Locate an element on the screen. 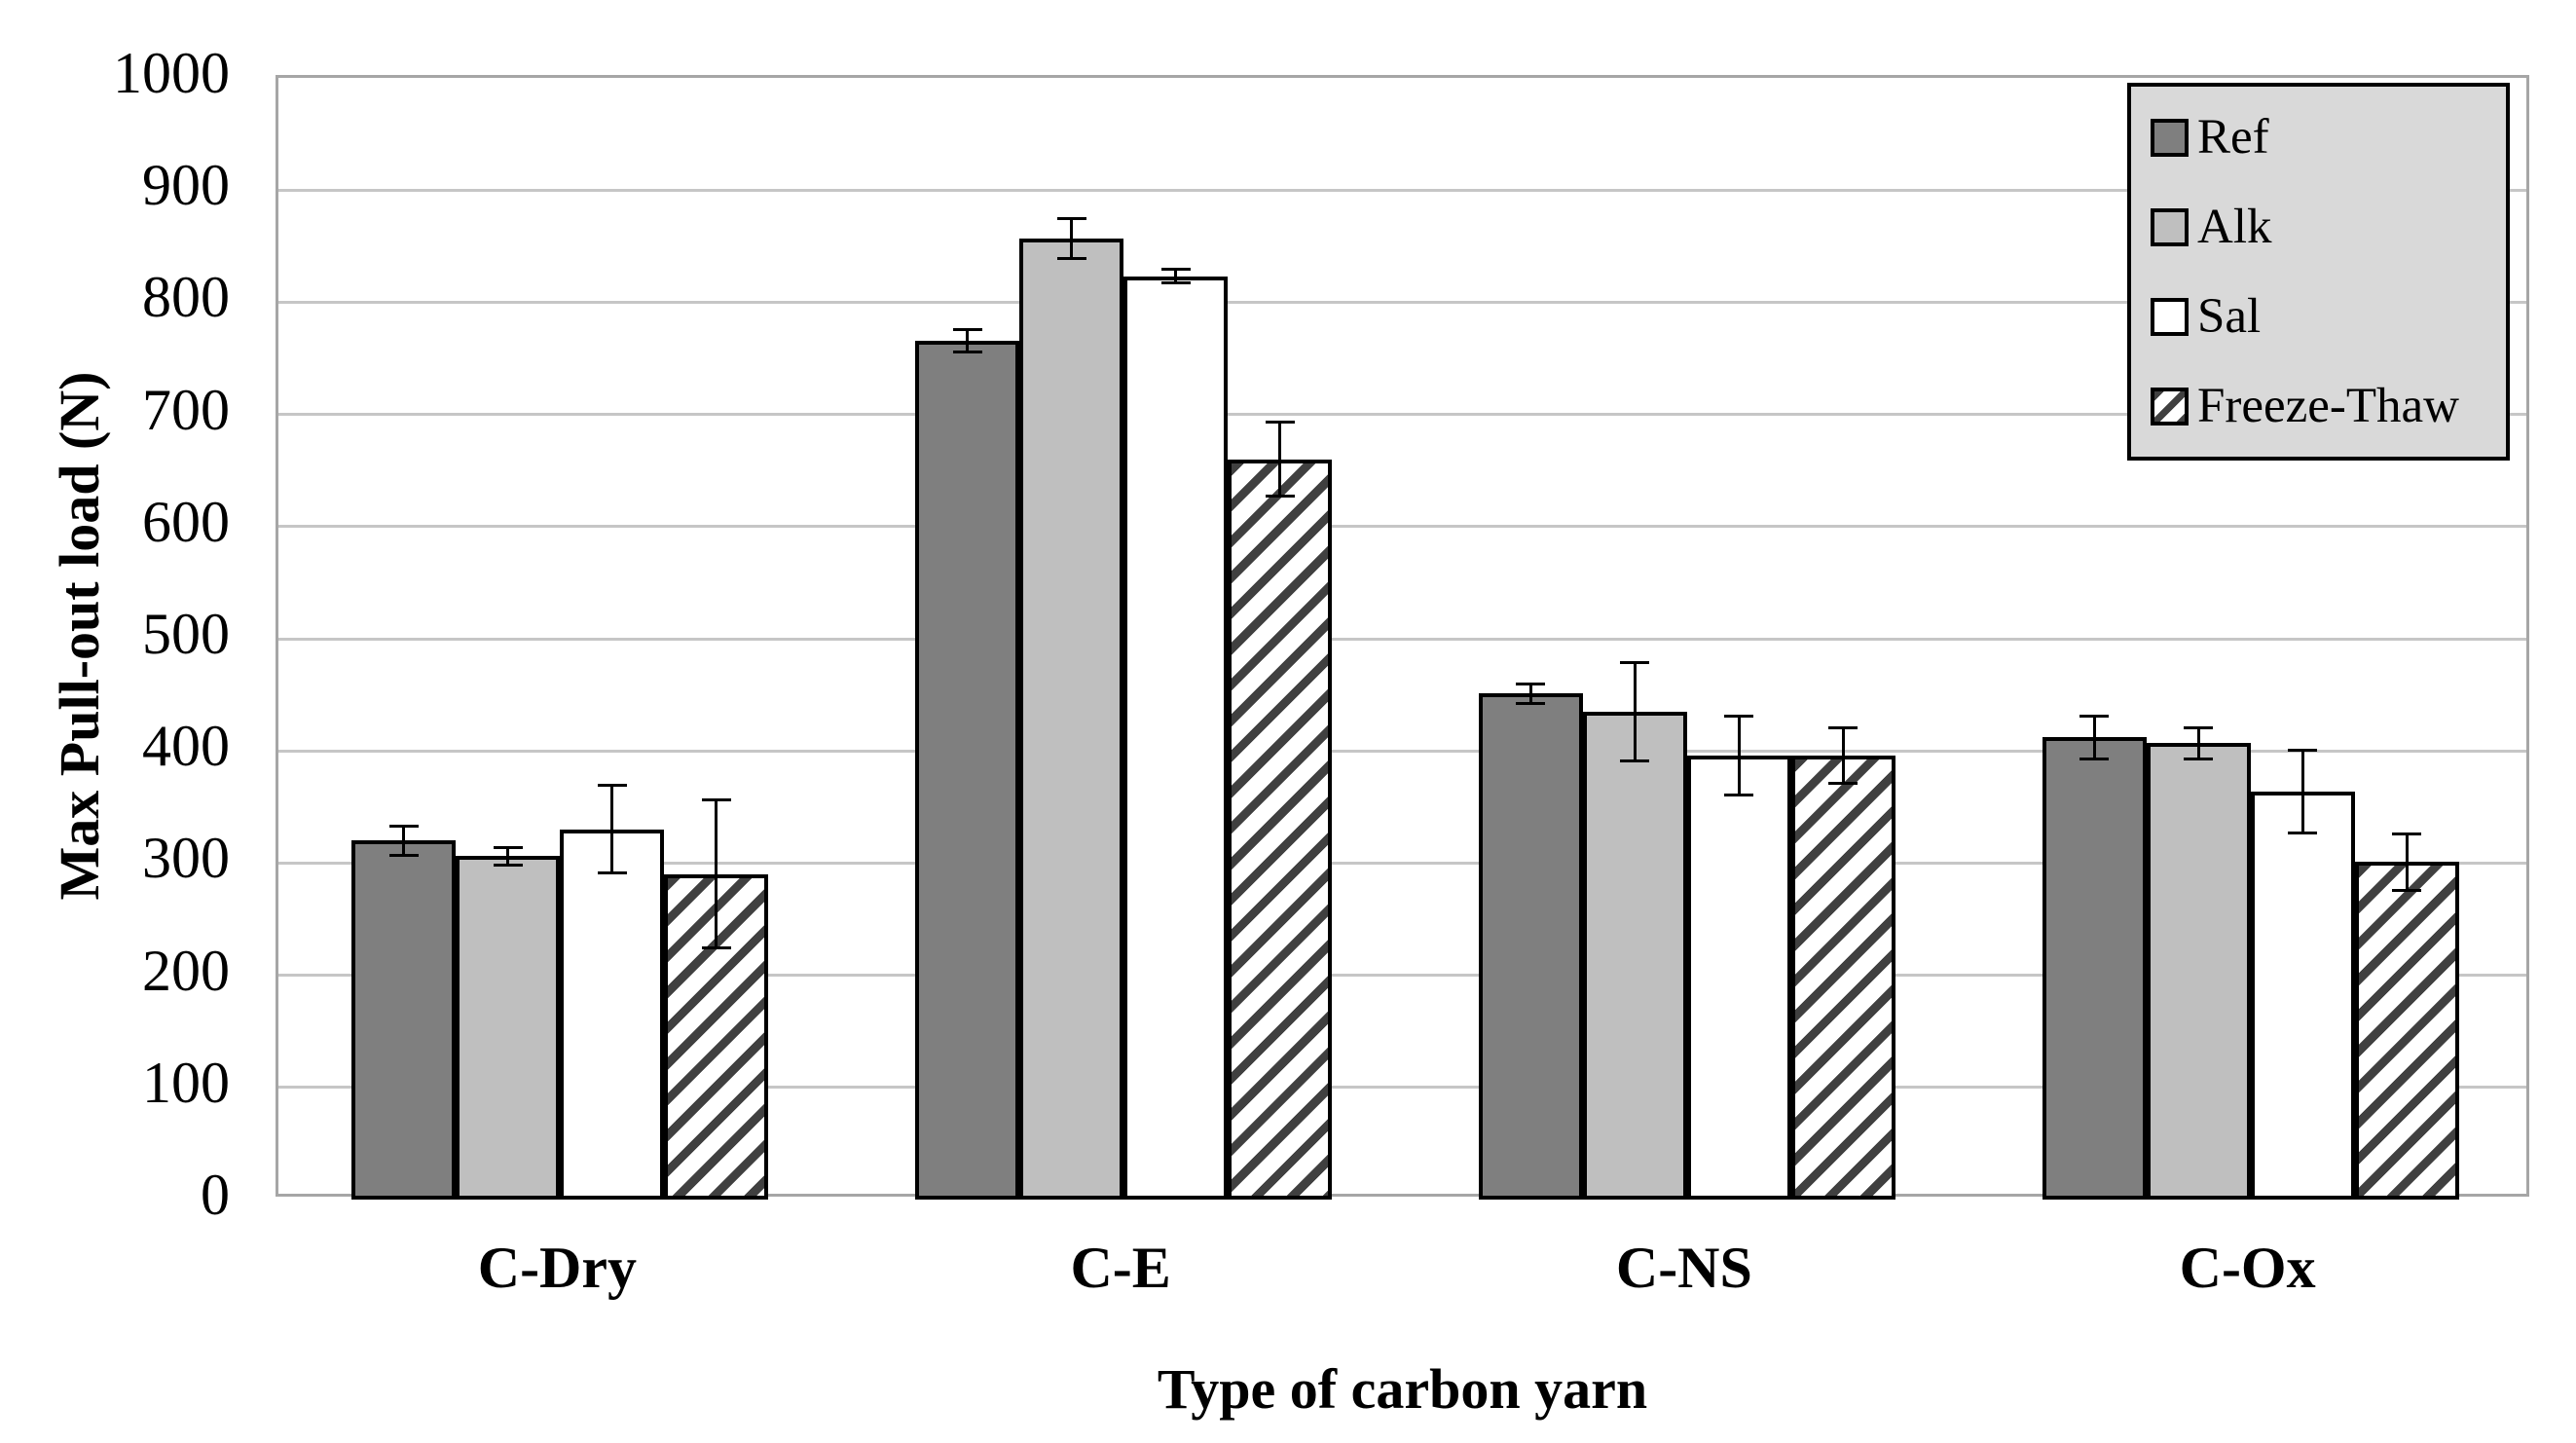  legend-label-freeze-thaw: Freeze-Thaw is located at coordinates (2328, 406).